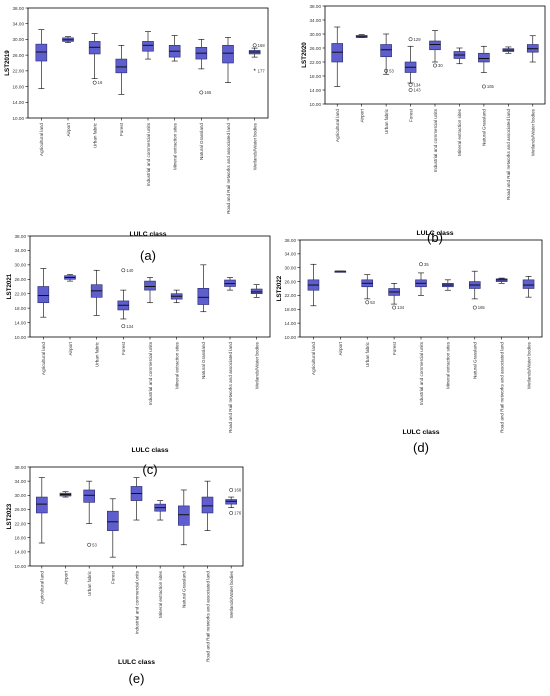 The width and height of the screenshot is (550, 696). I want to click on outlier-label: 134, so click(130, 326).